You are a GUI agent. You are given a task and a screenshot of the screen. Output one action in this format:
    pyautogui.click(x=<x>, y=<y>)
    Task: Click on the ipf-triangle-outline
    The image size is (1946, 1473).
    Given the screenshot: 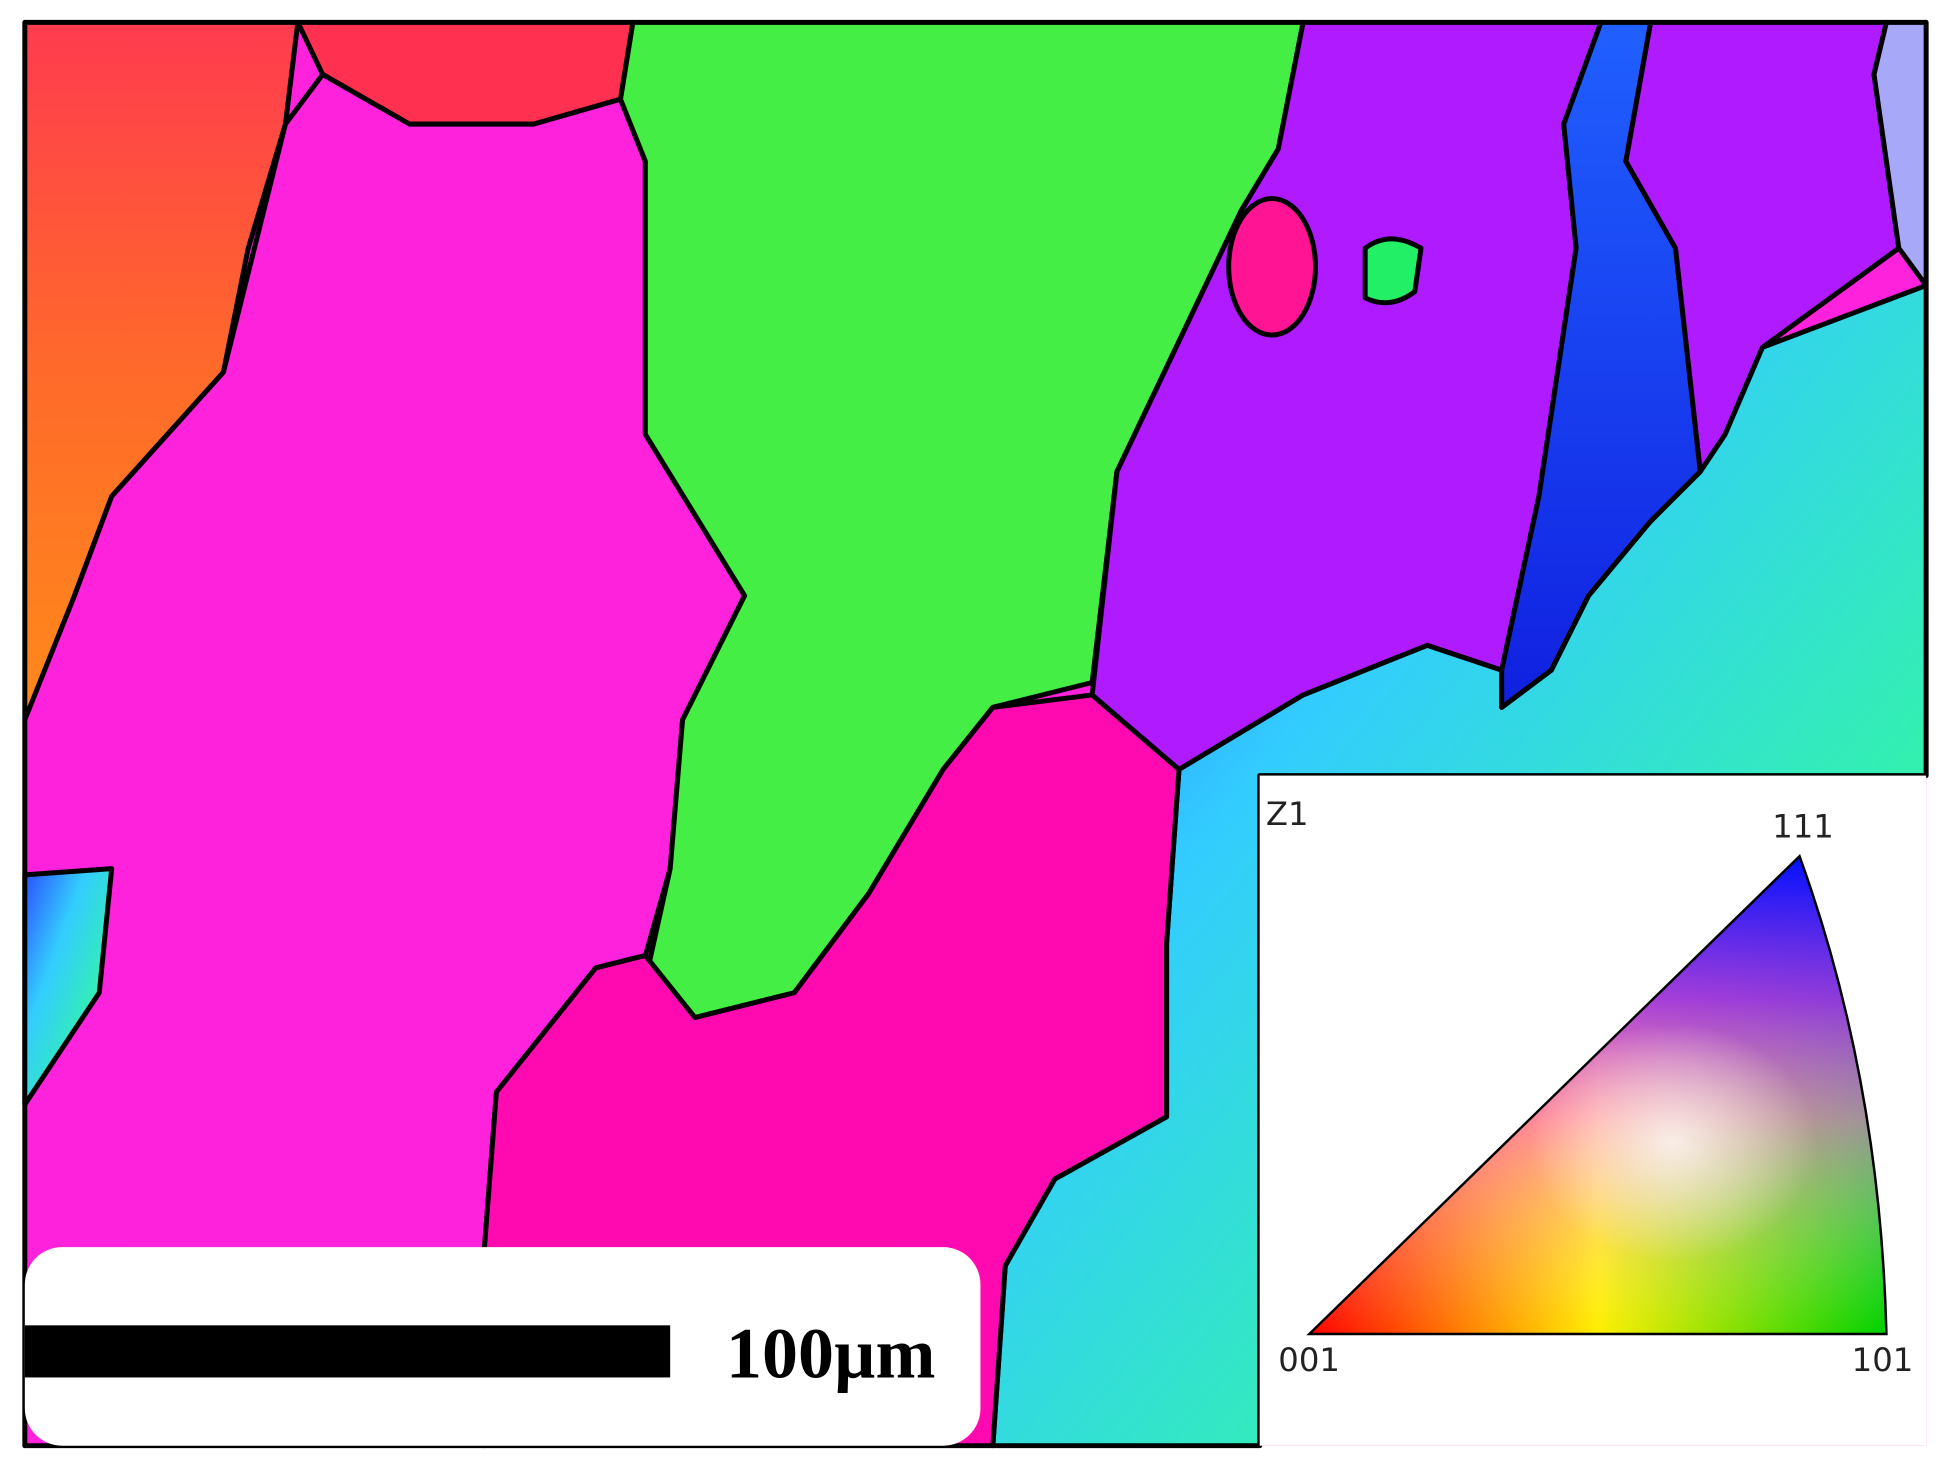 What is the action you would take?
    pyautogui.click(x=1597, y=1095)
    